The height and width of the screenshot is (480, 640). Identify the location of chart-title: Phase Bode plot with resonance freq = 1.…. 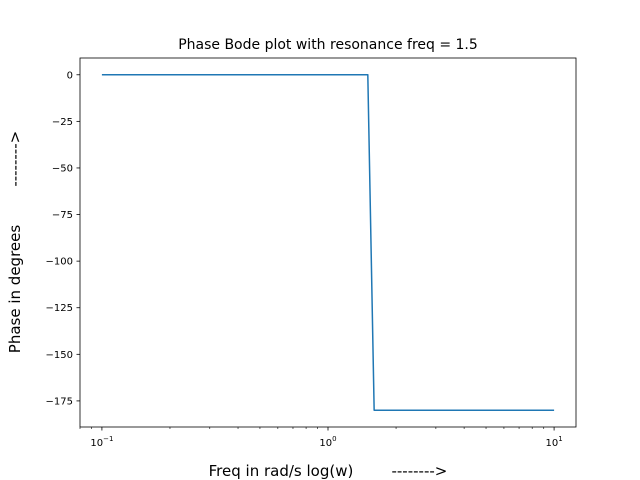
(328, 45).